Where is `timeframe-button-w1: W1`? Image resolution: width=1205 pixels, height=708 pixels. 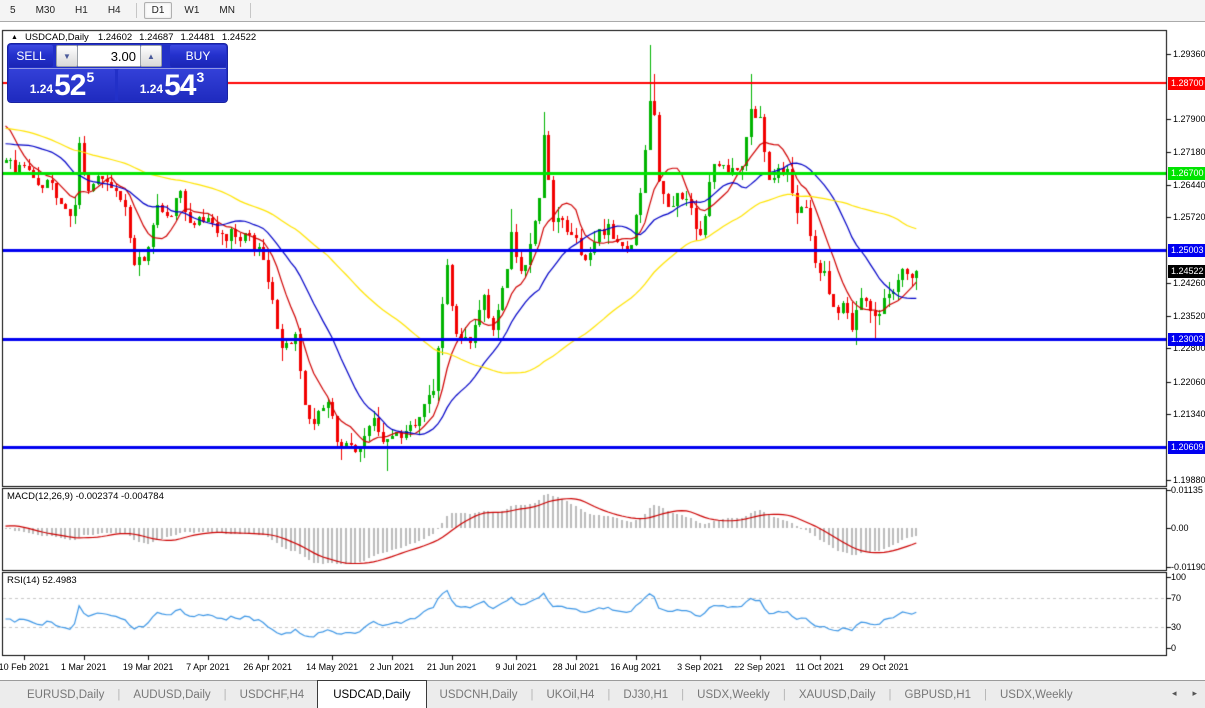 timeframe-button-w1: W1 is located at coordinates (192, 10).